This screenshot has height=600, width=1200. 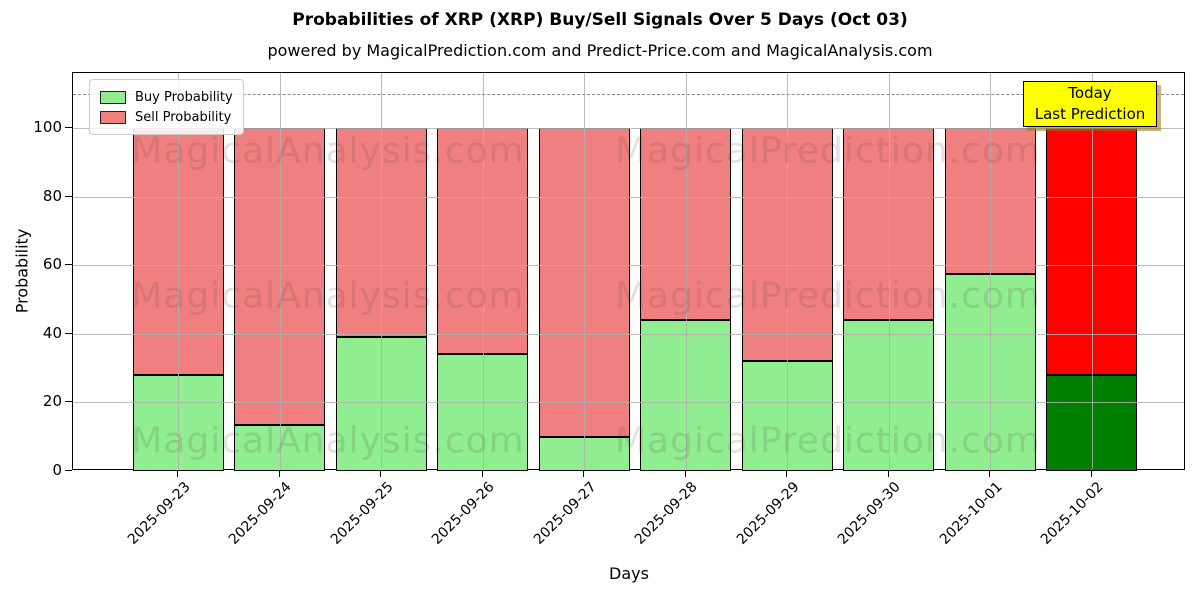 I want to click on annotation-line-1: Today, so click(x=1090, y=93).